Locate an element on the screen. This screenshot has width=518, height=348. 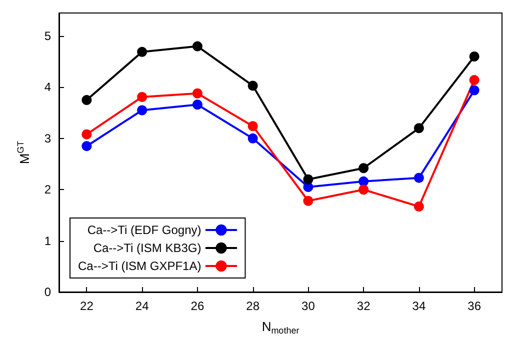
y-tick-label: 2 is located at coordinates (48, 189).